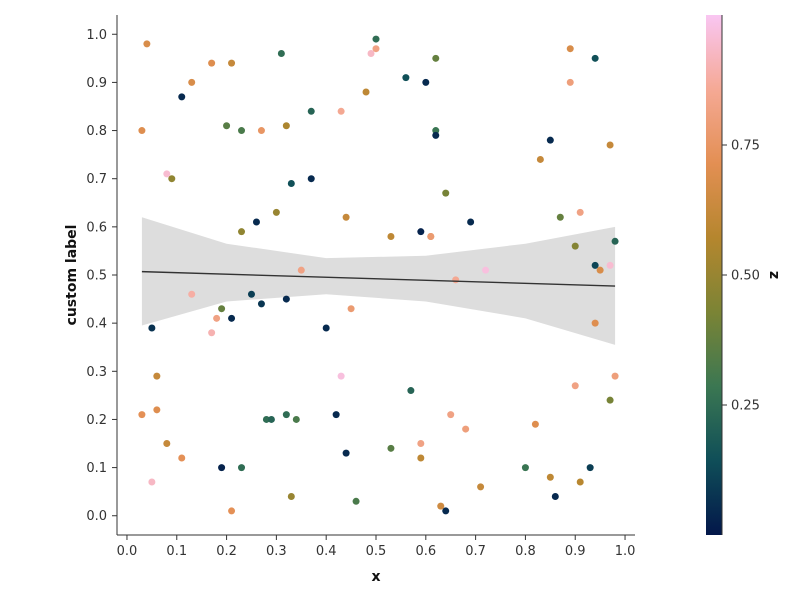 Image resolution: width=800 pixels, height=600 pixels. What do you see at coordinates (575, 551) in the screenshot?
I see `x-tick-label: 0.9` at bounding box center [575, 551].